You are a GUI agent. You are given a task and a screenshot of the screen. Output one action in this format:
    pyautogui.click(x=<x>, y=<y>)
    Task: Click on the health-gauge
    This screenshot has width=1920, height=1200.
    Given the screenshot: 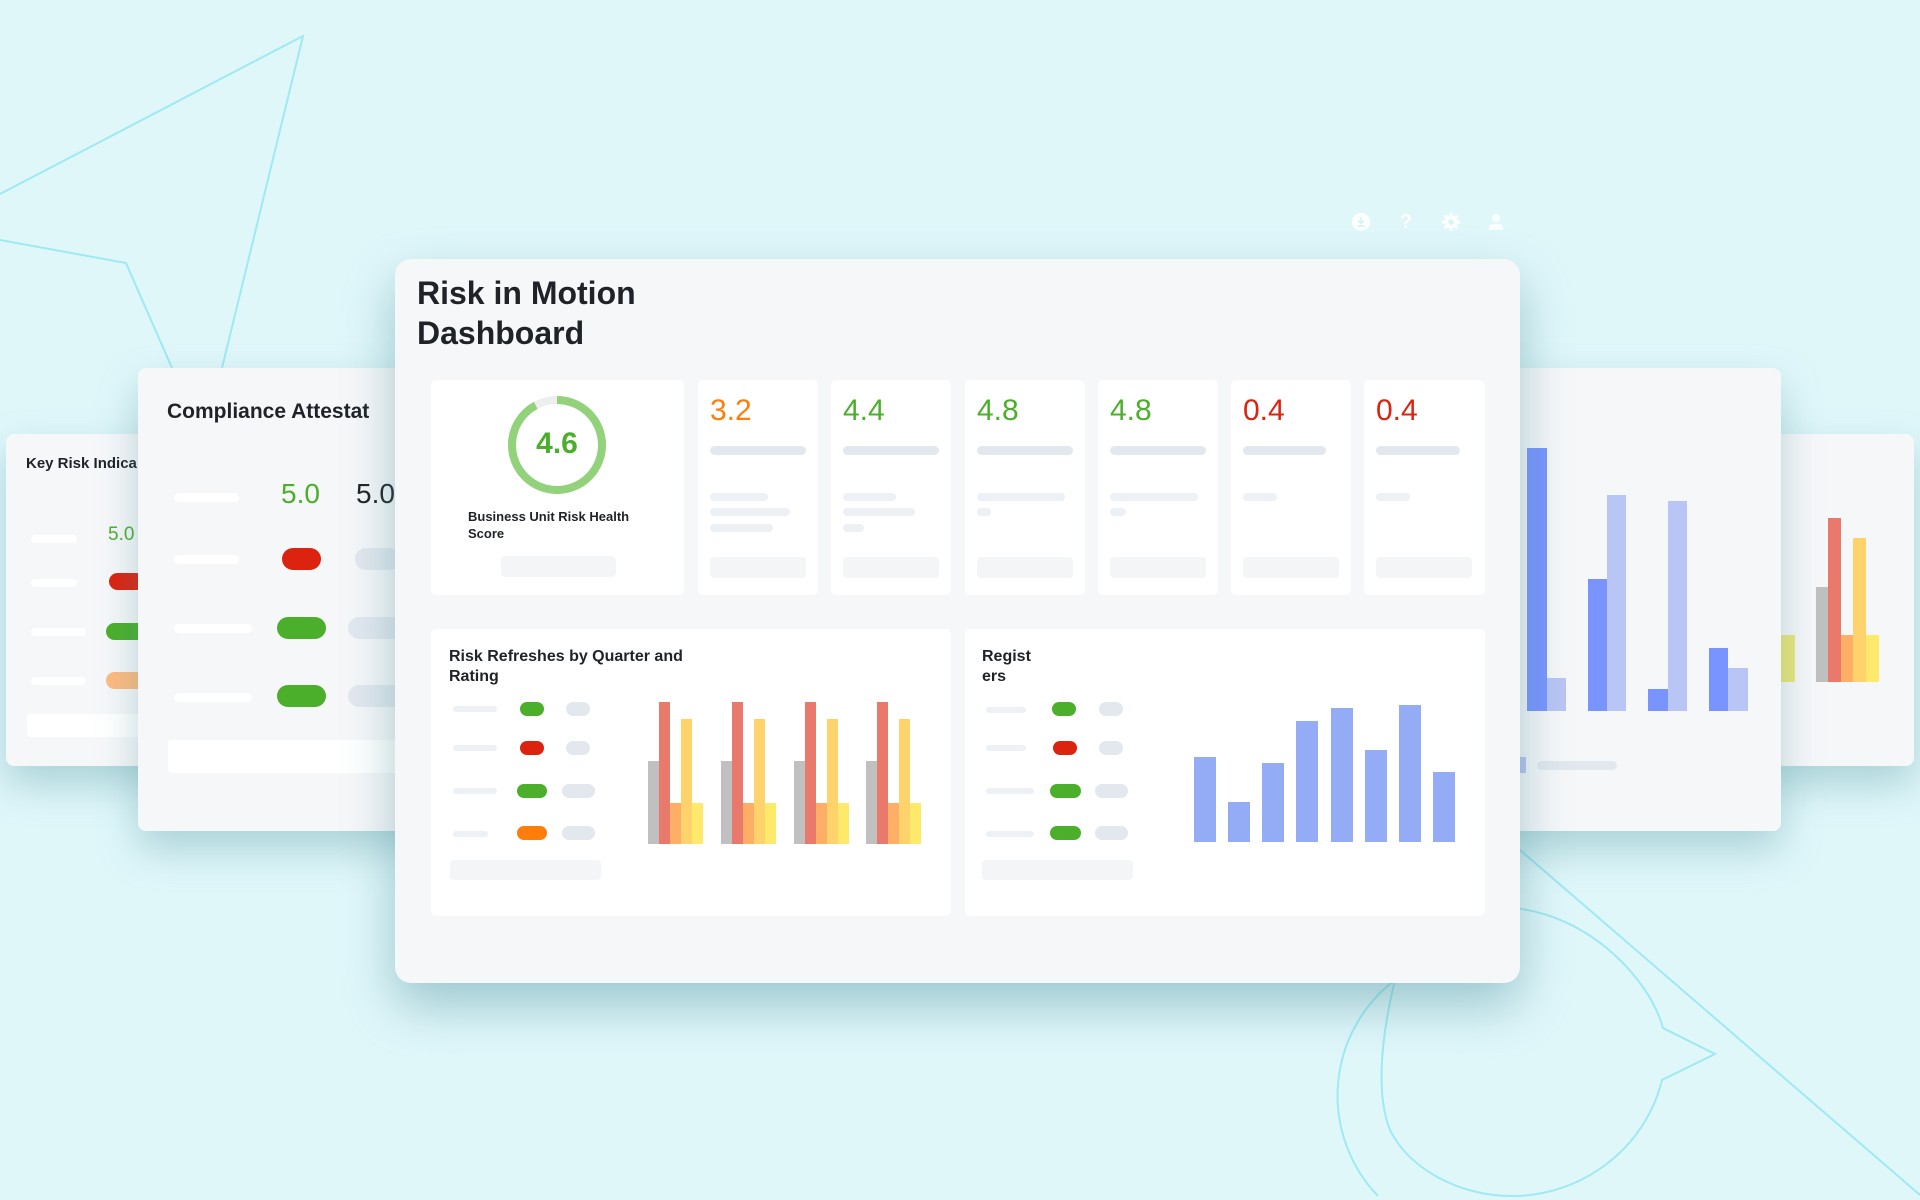 What is the action you would take?
    pyautogui.click(x=557, y=445)
    